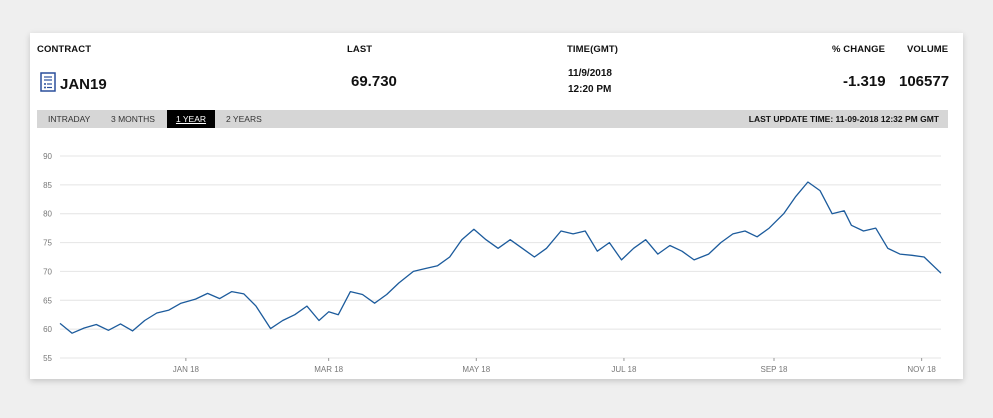 The height and width of the screenshot is (418, 993). Describe the element at coordinates (83, 84) in the screenshot. I see `contract-value: JAN19` at that location.